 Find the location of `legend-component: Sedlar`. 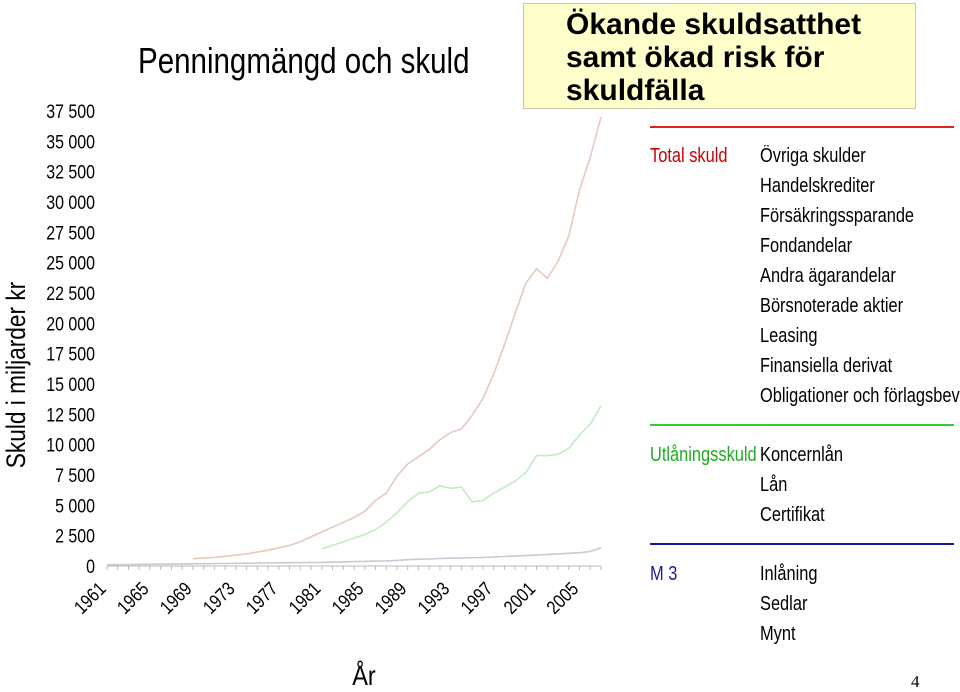

legend-component: Sedlar is located at coordinates (784, 604).